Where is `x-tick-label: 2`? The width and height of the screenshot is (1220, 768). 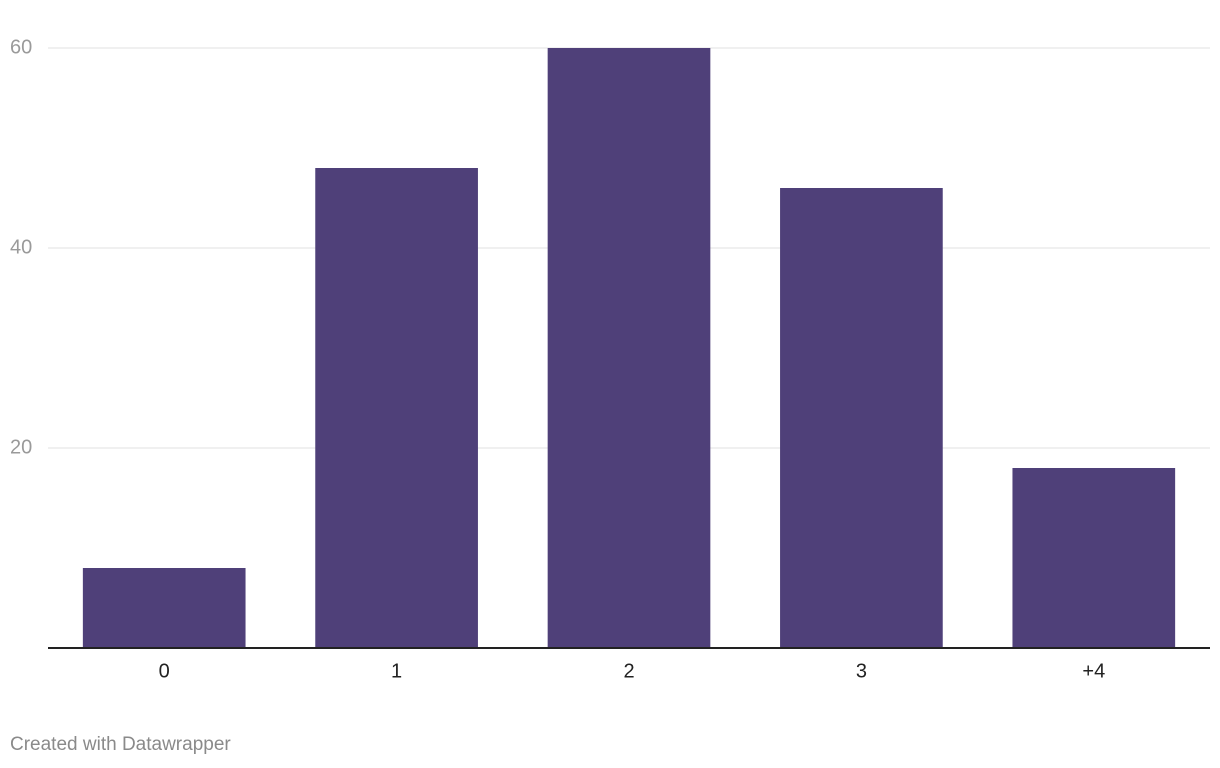
x-tick-label: 2 is located at coordinates (628, 671).